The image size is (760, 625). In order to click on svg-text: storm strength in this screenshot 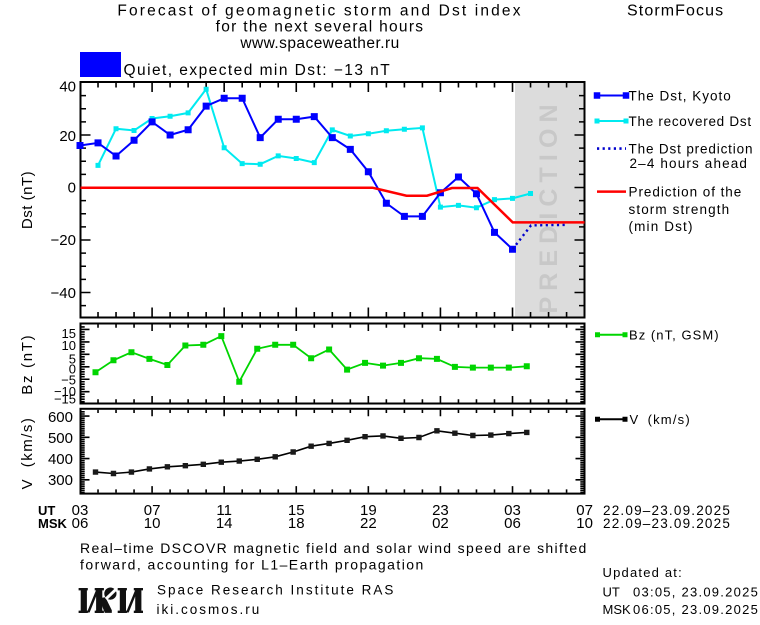, I will do `click(680, 209)`.